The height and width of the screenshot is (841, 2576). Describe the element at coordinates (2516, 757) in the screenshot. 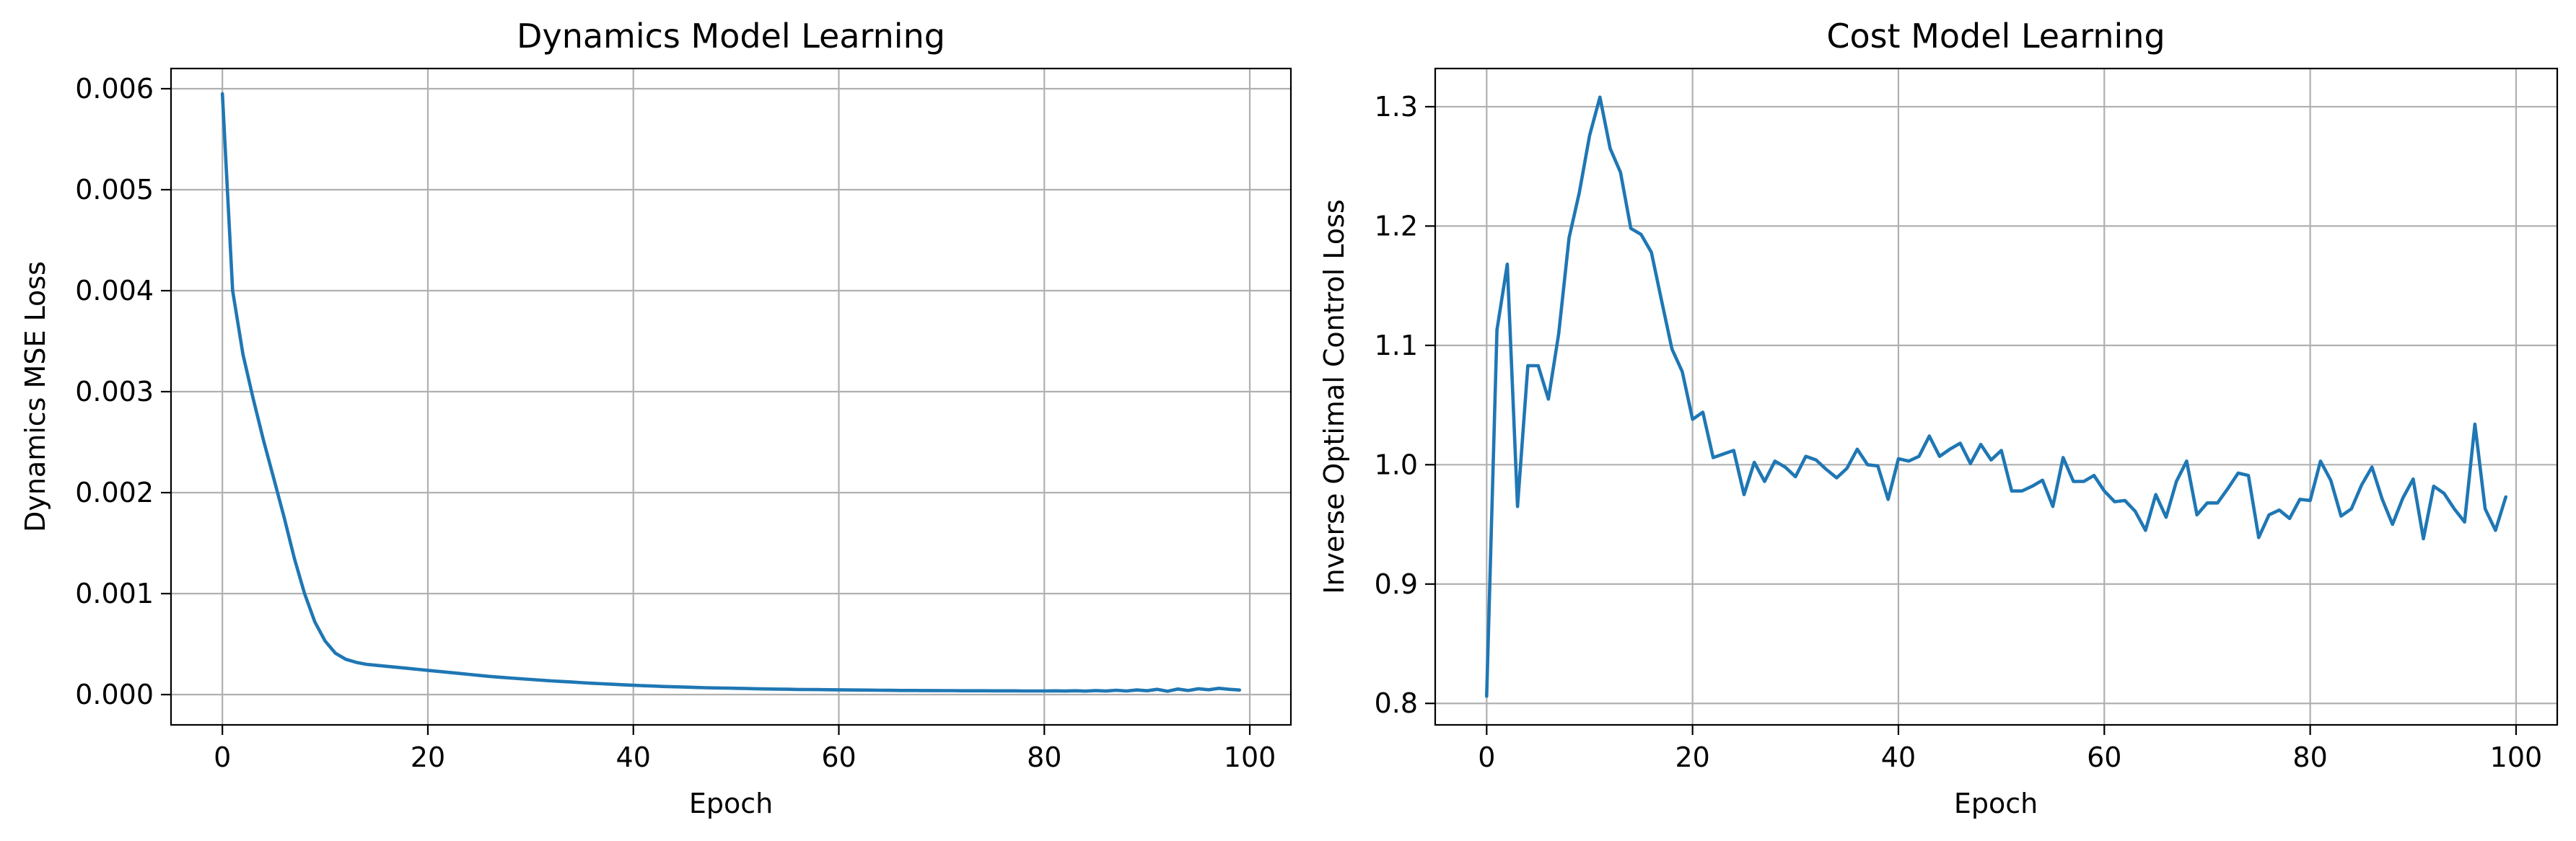

I see `cost-x-tick-label: 100` at that location.